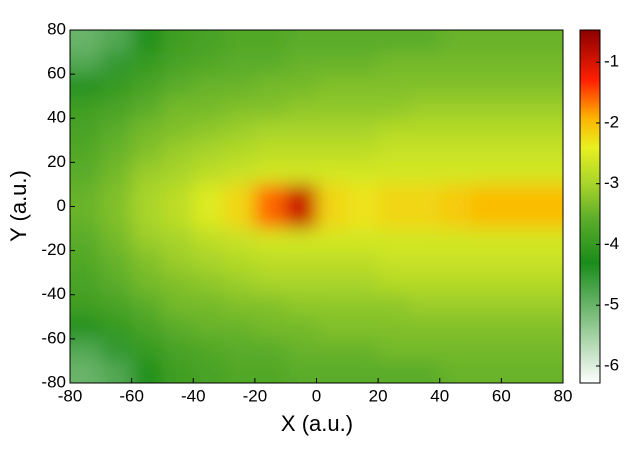  I want to click on colorbar-tick-label: -3, so click(611, 182).